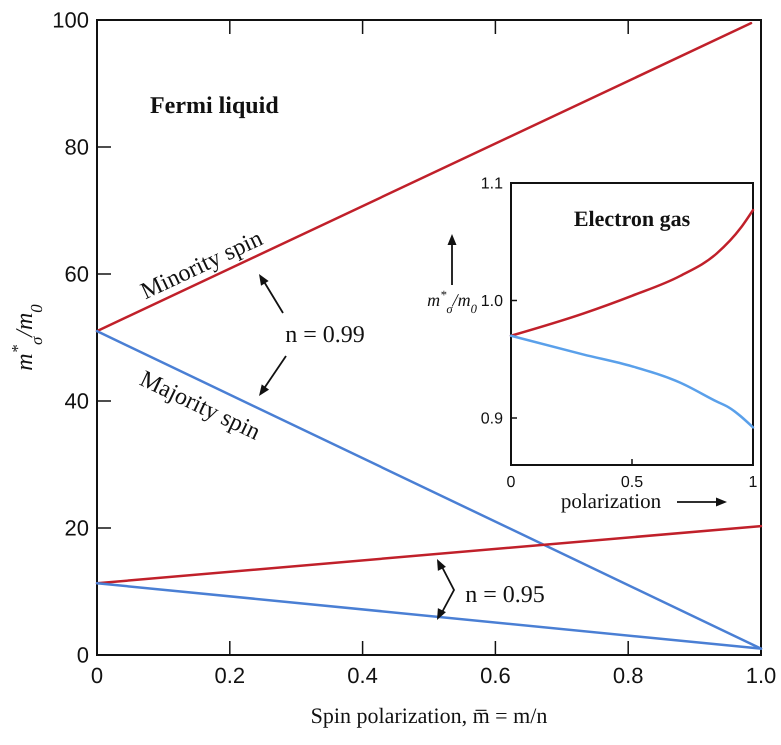 The width and height of the screenshot is (781, 745). I want to click on text: Electron gas, so click(632, 218).